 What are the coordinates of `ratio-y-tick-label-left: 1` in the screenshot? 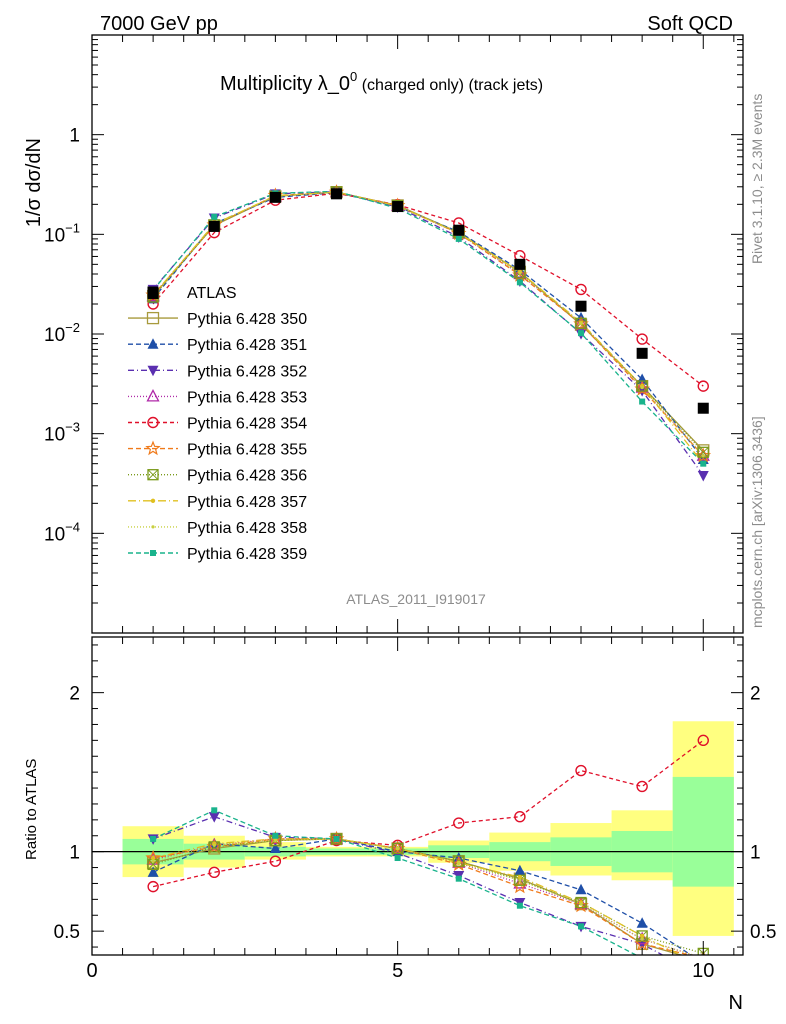 It's located at (74, 853).